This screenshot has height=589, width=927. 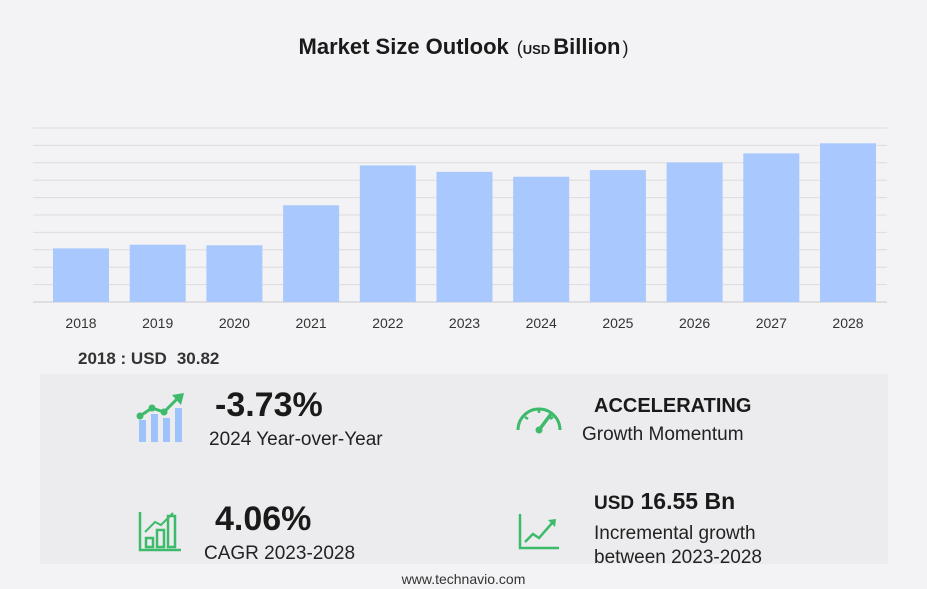 I want to click on x-tick-label: 2024, so click(x=541, y=323).